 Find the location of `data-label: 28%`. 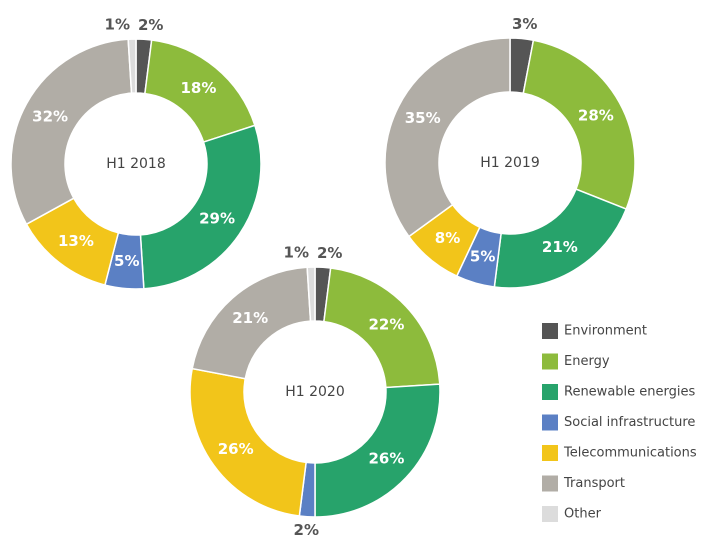

data-label: 28% is located at coordinates (596, 115).